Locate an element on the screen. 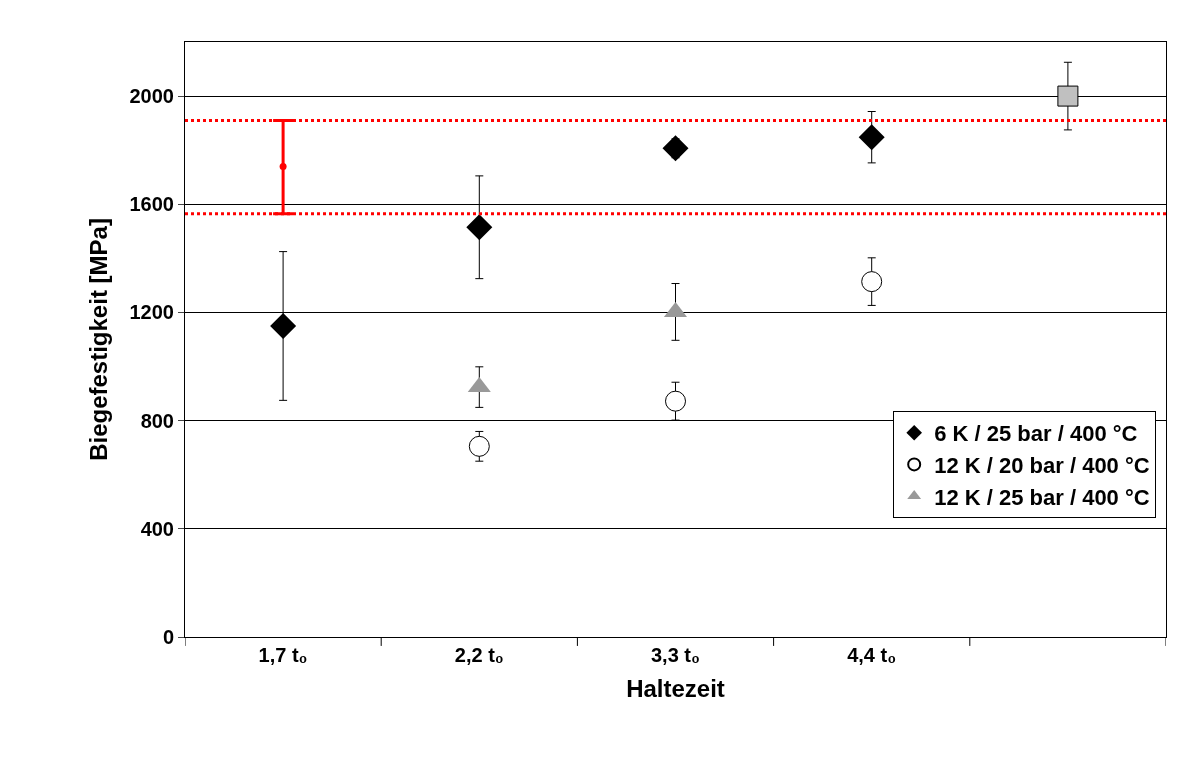 The width and height of the screenshot is (1181, 767). legend-label: 12 K / 20 bar / 400 °C is located at coordinates (1042, 465).